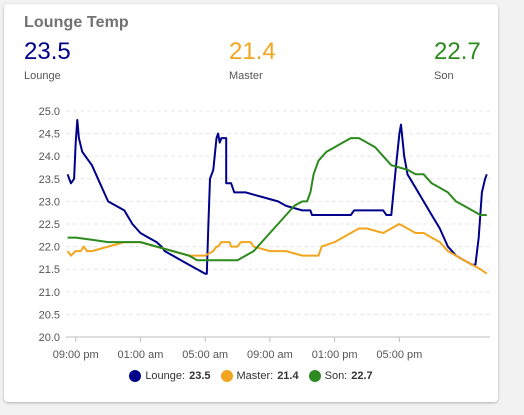  What do you see at coordinates (49, 248) in the screenshot?
I see `y-tick-label: 22.0` at bounding box center [49, 248].